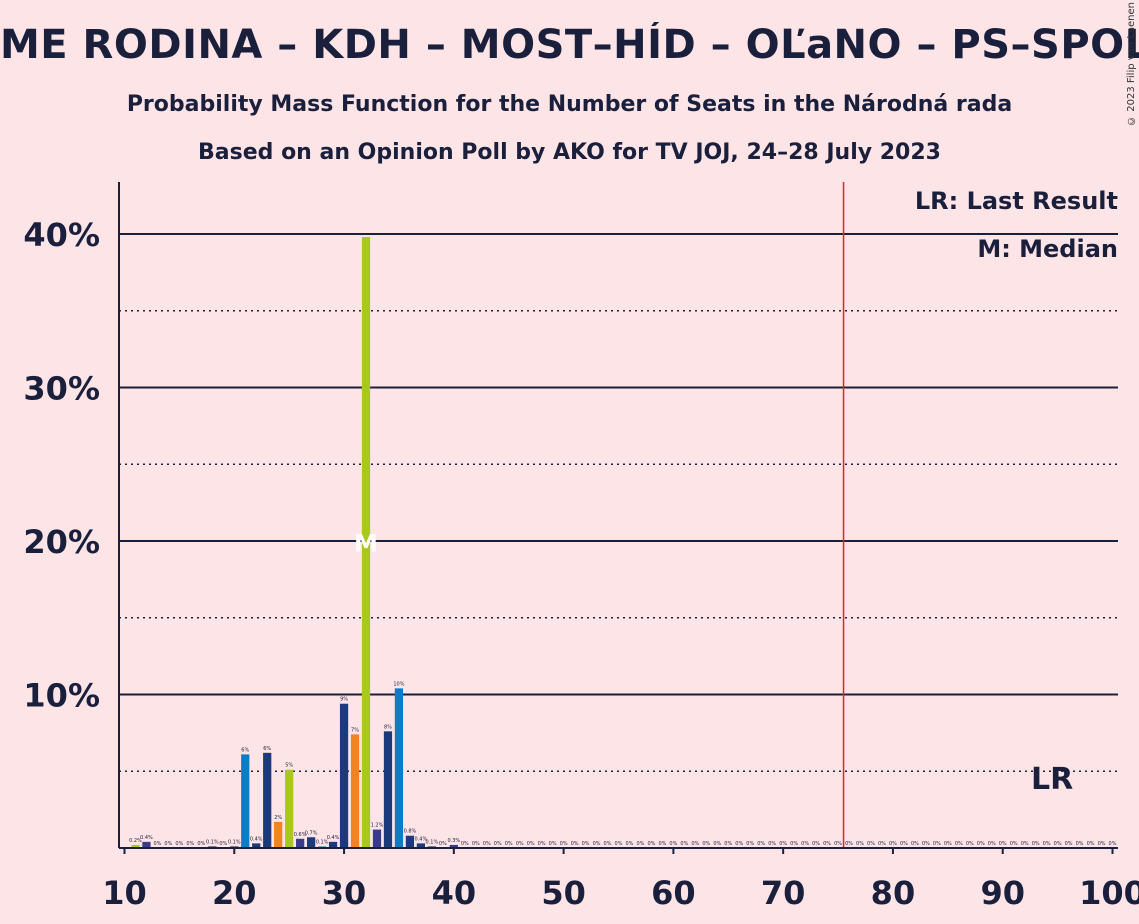  Describe the element at coordinates (1069, 844) in the screenshot. I see `bar-label-96: 0%` at that location.